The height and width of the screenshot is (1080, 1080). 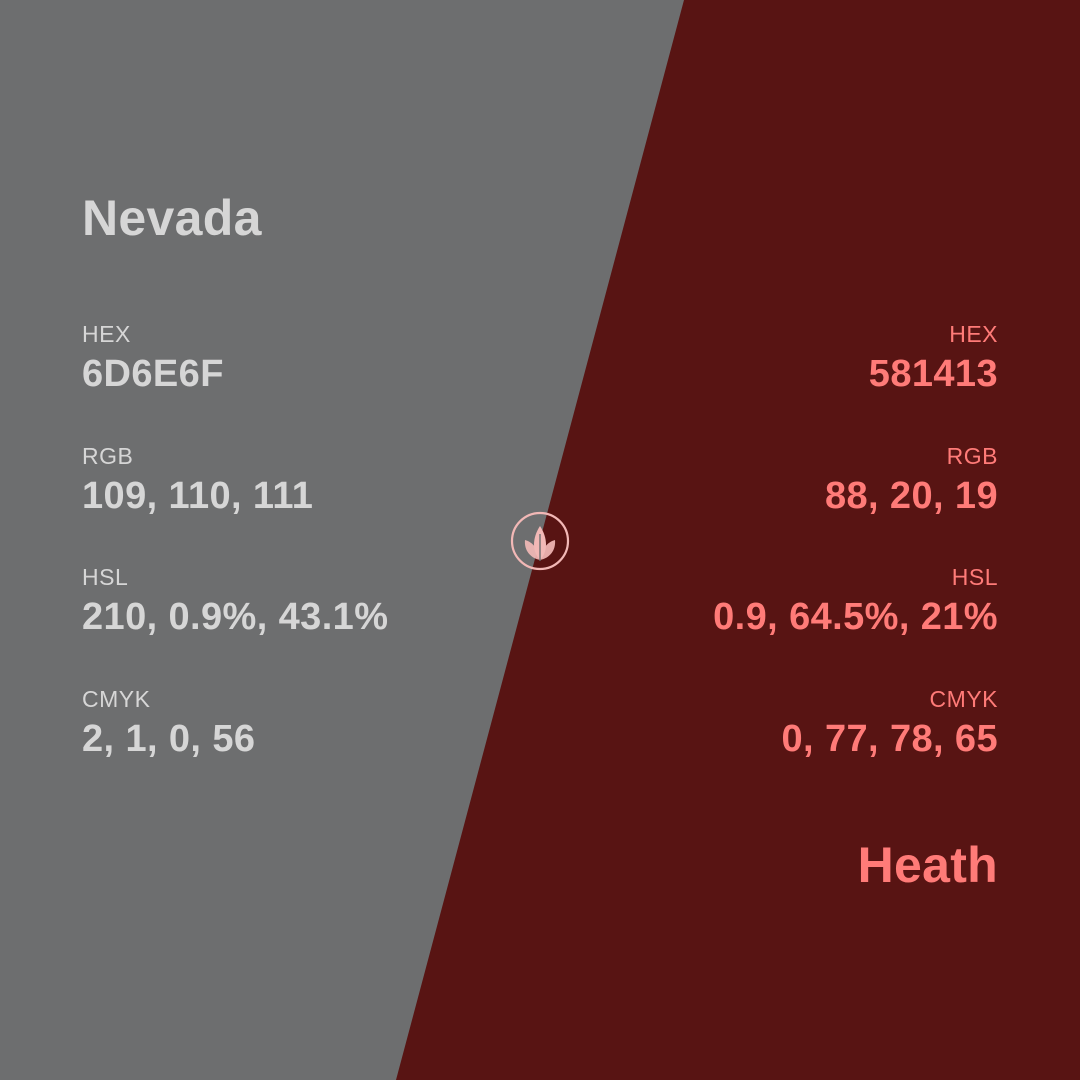 I want to click on right-color-name: Heath, so click(x=927, y=865).